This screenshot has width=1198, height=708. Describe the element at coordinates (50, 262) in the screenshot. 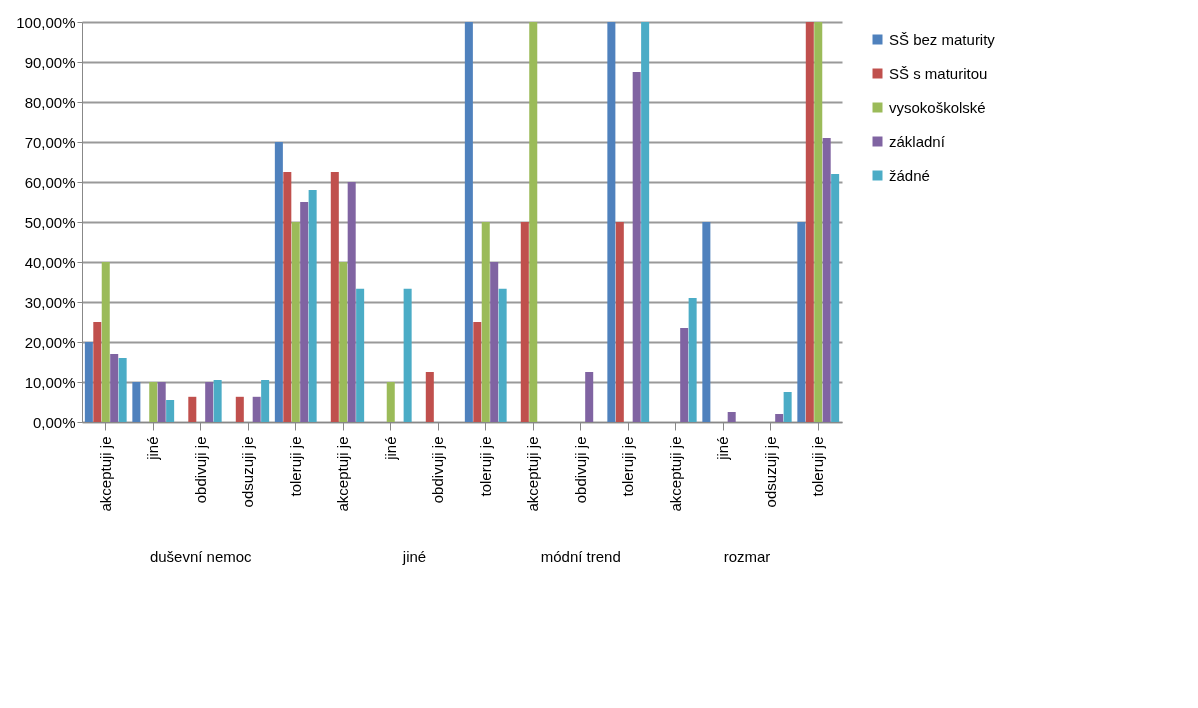

I see `y-tick-label: 40,00%` at that location.